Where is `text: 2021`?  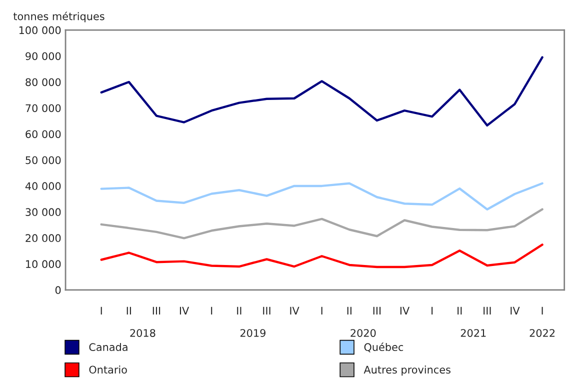 text: 2021 is located at coordinates (473, 333).